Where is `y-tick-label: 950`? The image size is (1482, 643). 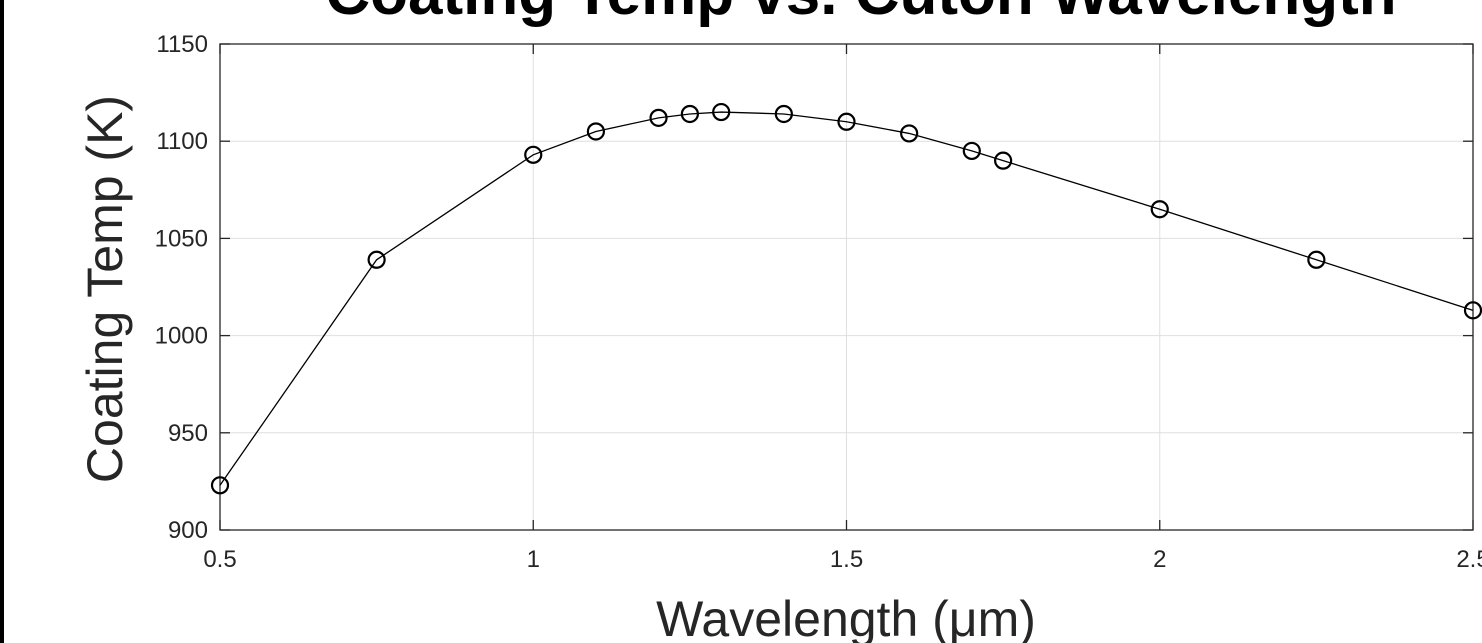 y-tick-label: 950 is located at coordinates (188, 433).